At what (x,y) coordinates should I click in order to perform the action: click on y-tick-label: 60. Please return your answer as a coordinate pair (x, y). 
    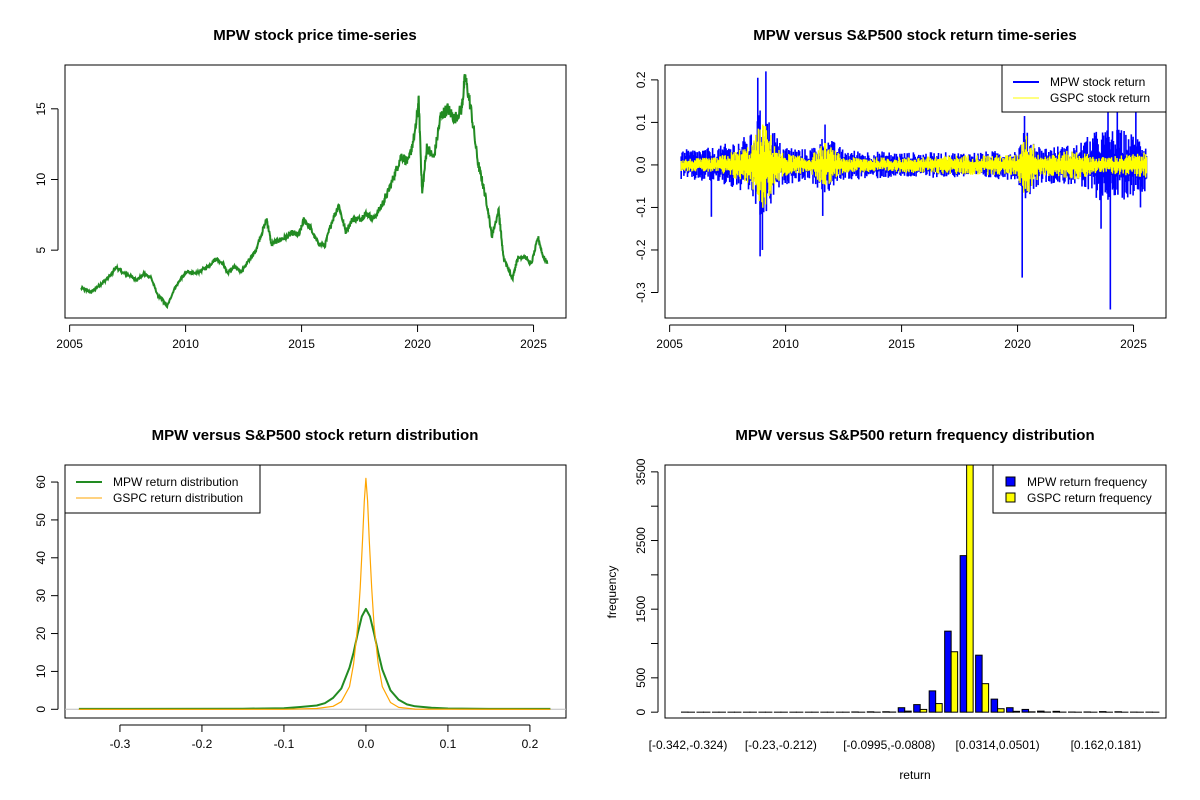
    Looking at the image, I should click on (41, 482).